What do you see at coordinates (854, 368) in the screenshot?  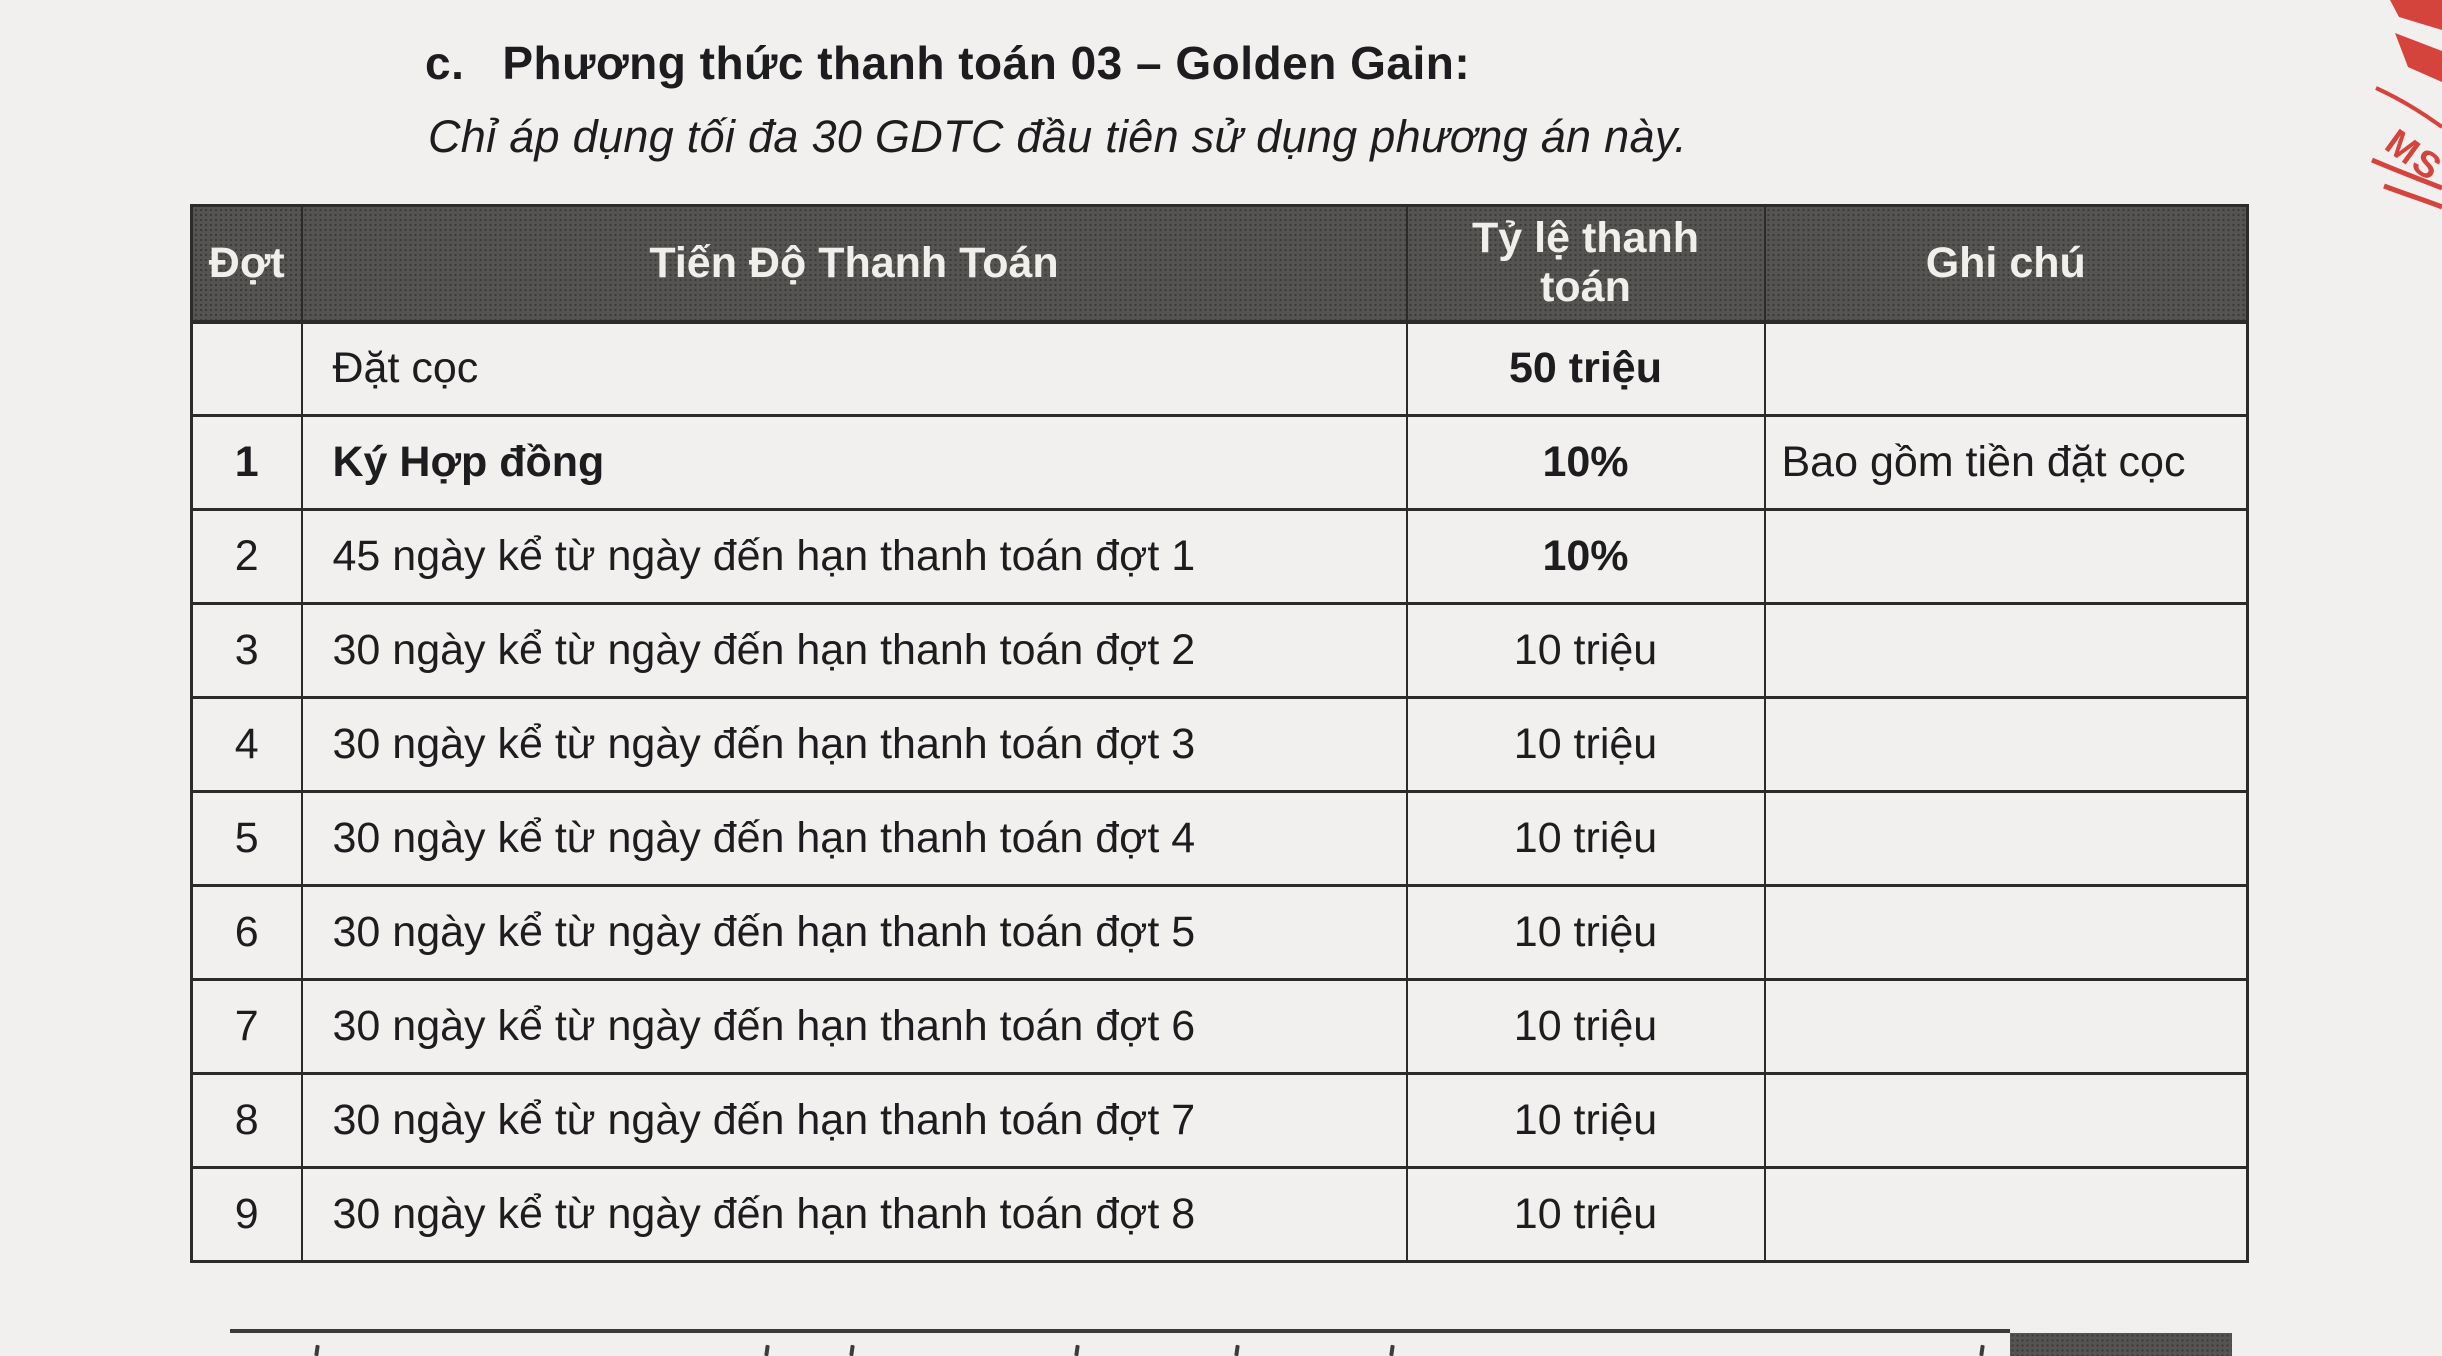 I see `cell-schedule: Đặt cọc` at bounding box center [854, 368].